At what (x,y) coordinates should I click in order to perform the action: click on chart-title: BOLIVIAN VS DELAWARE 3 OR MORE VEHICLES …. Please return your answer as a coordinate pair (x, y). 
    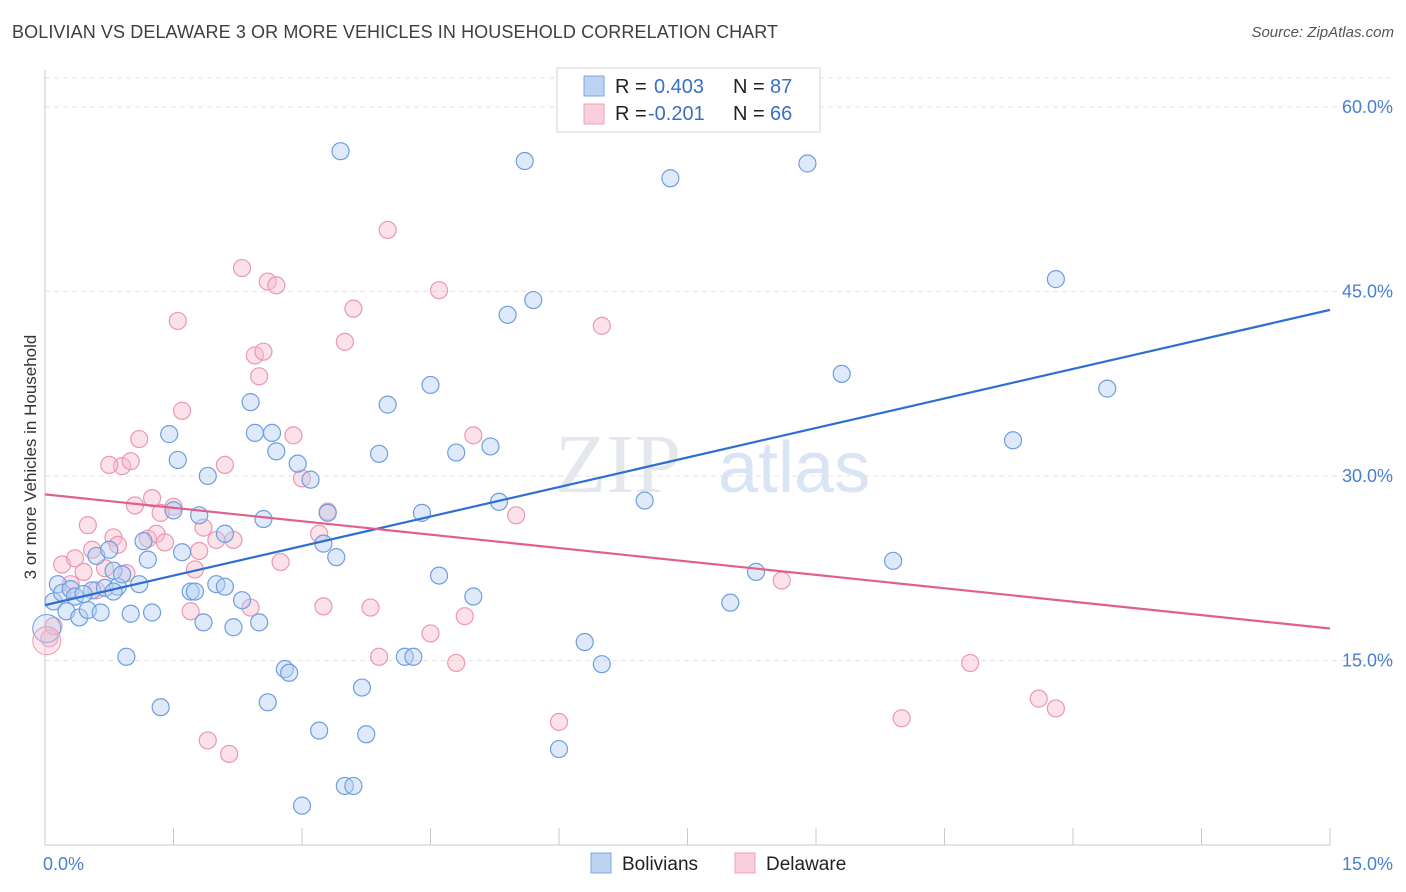
    Looking at the image, I should click on (395, 32).